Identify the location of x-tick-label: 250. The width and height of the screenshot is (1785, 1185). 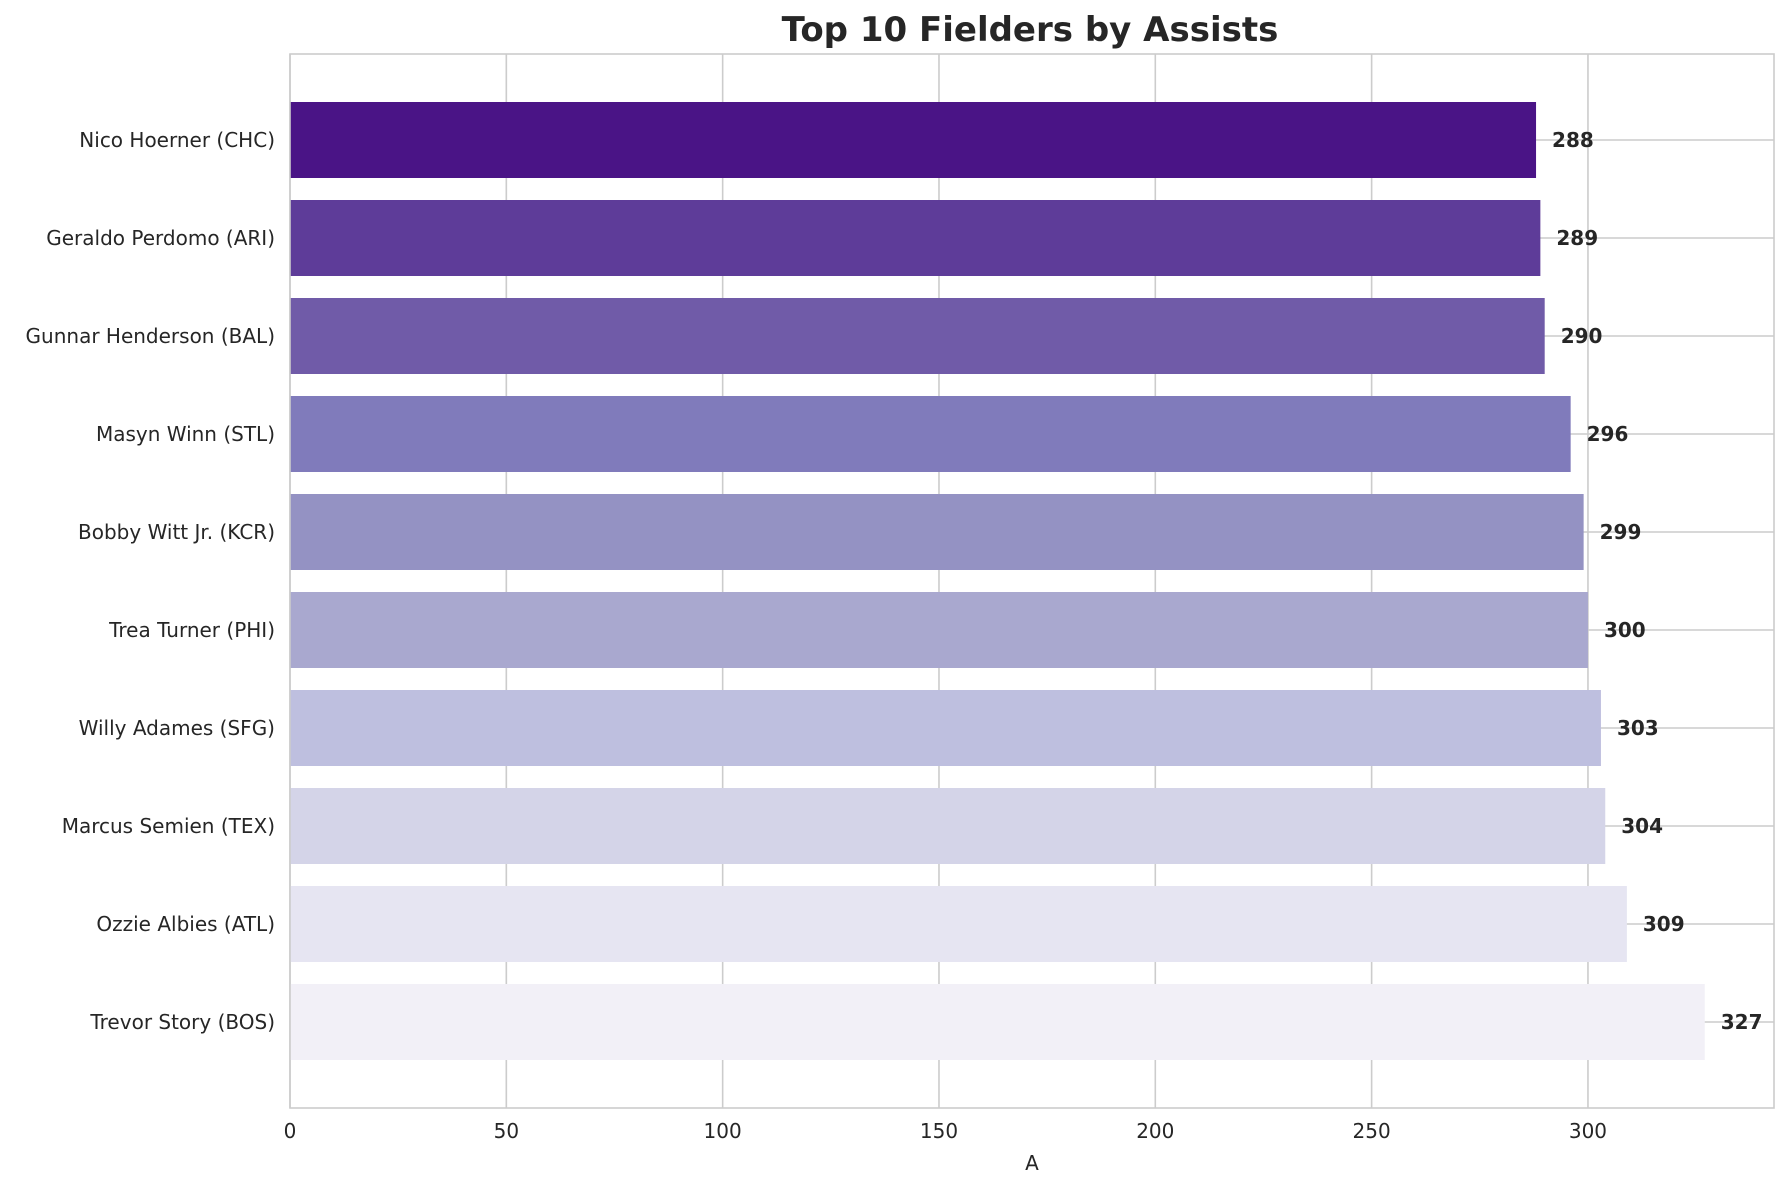
(1372, 1131).